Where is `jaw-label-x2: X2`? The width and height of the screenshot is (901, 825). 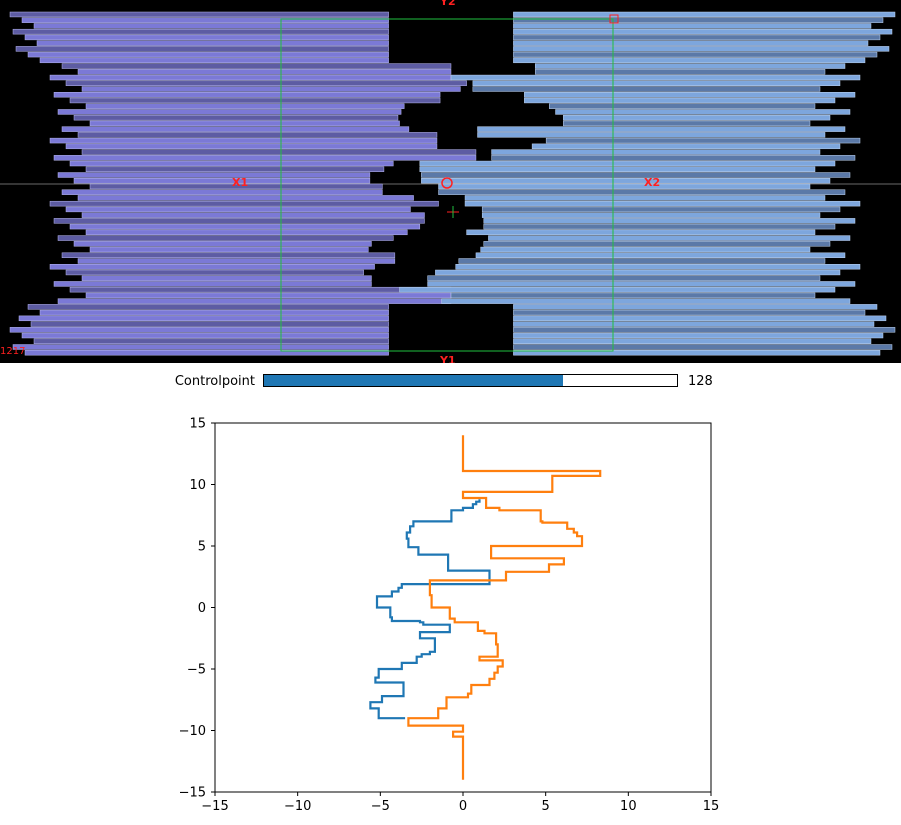
jaw-label-x2: X2 is located at coordinates (652, 182).